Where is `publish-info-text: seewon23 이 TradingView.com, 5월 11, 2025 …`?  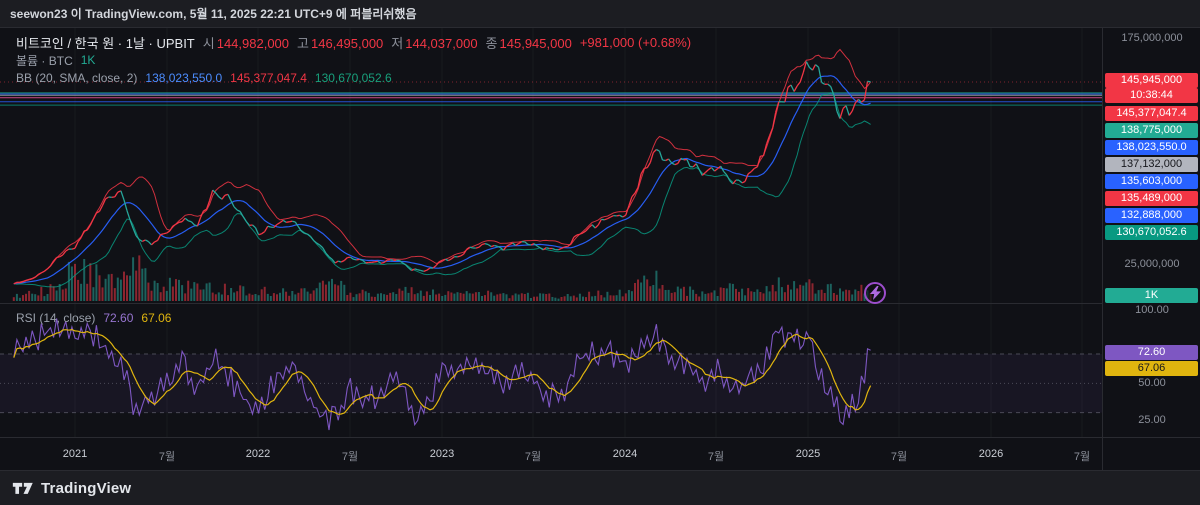 publish-info-text: seewon23 이 TradingView.com, 5월 11, 2025 … is located at coordinates (213, 14).